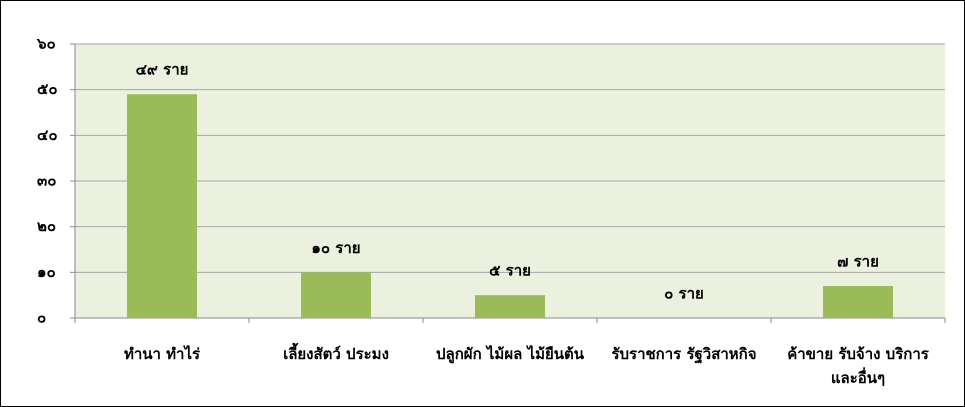  What do you see at coordinates (47, 135) in the screenshot?
I see `y-tick-label: ๔๐` at bounding box center [47, 135].